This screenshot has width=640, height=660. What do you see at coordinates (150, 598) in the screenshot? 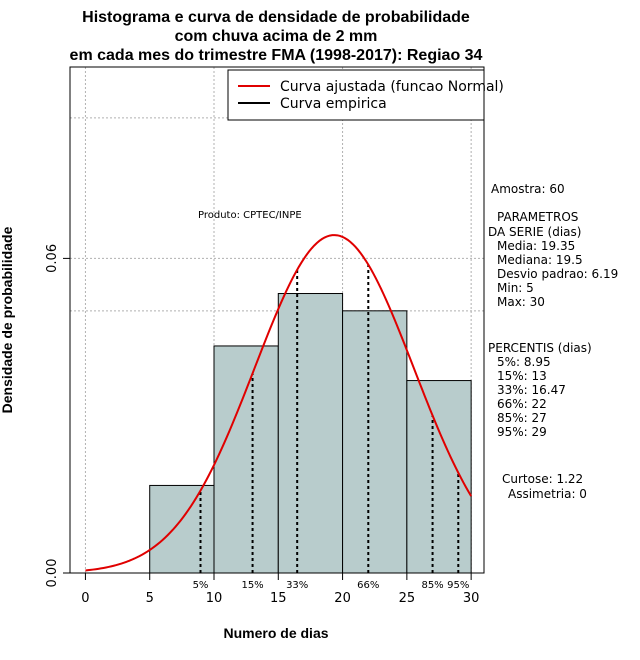
I see `x-tick-label-1: 5` at bounding box center [150, 598].